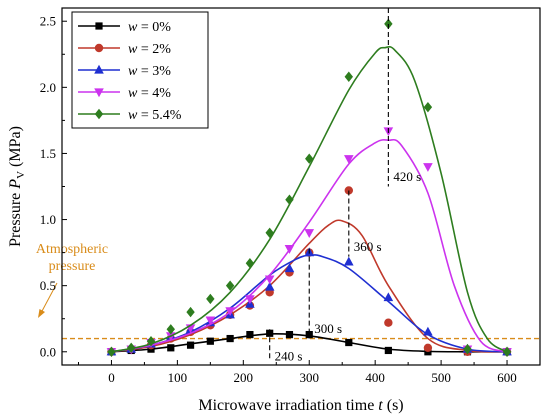 Image resolution: width=550 pixels, height=420 pixels. I want to click on y-axis-title-main: Pressure, so click(15, 218).